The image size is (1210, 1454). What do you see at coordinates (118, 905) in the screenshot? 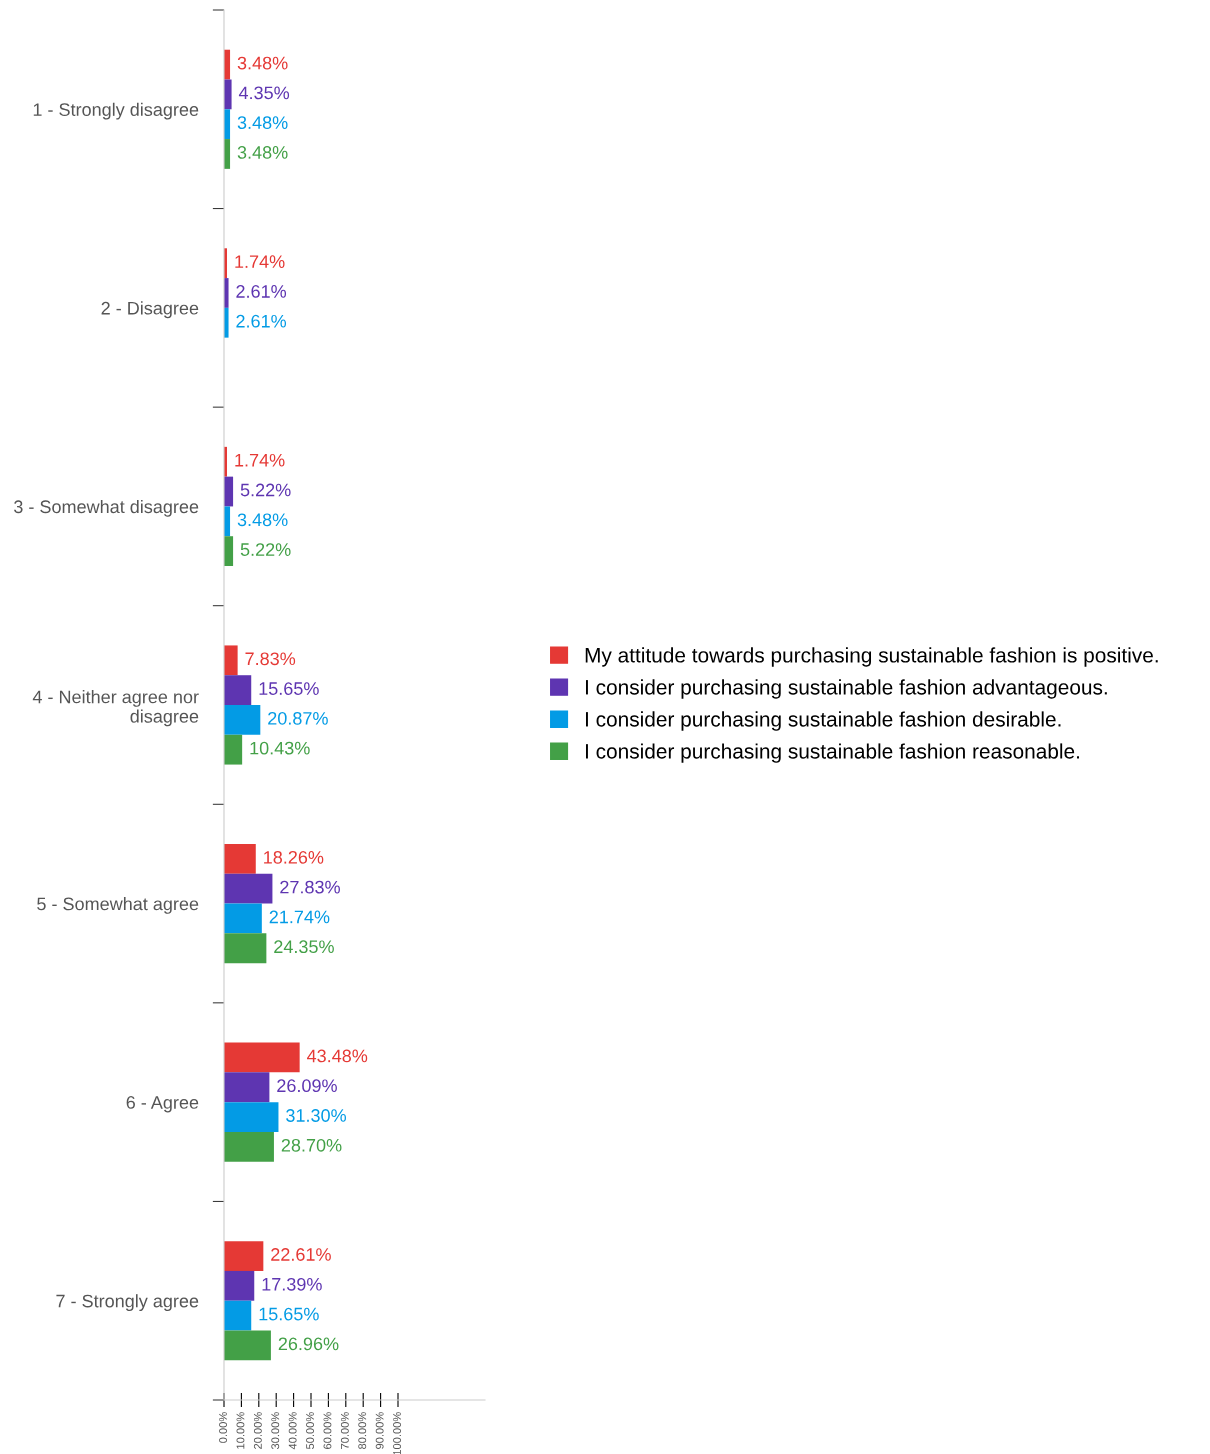
I see `y-tick-label: 5 - Somewhat agree` at bounding box center [118, 905].